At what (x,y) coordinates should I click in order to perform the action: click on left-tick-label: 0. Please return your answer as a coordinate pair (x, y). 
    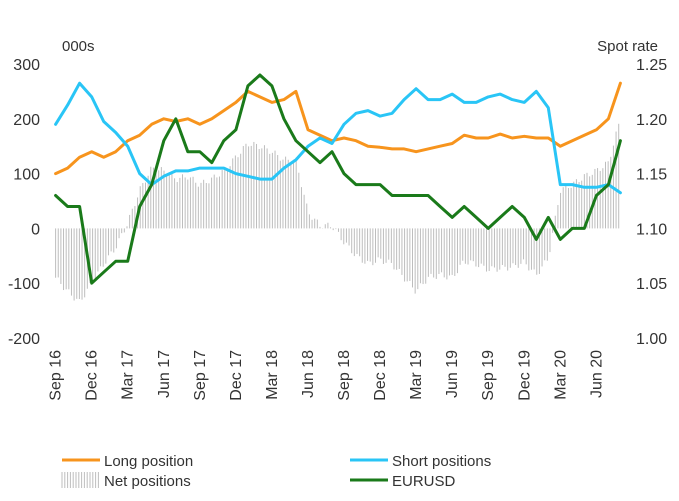
    Looking at the image, I should click on (35, 229).